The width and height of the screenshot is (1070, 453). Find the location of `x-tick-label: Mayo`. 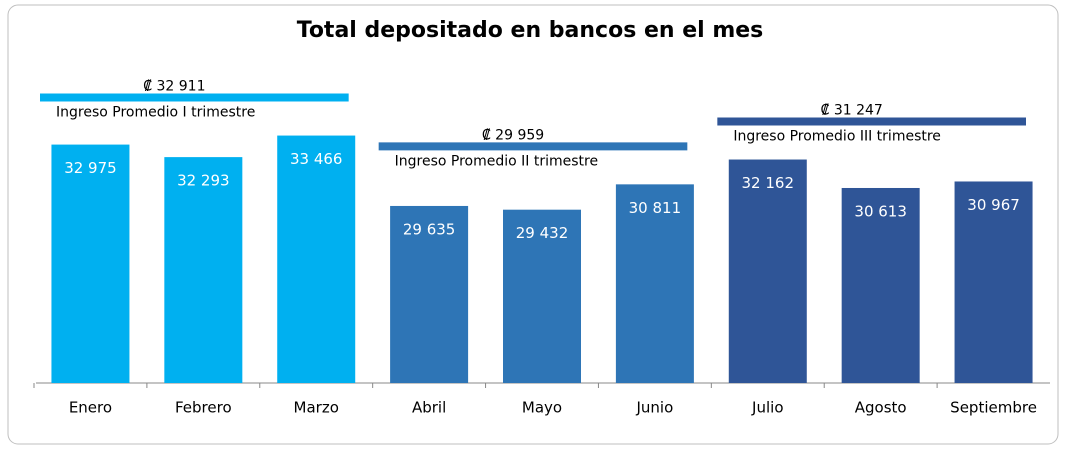

x-tick-label: Mayo is located at coordinates (542, 408).